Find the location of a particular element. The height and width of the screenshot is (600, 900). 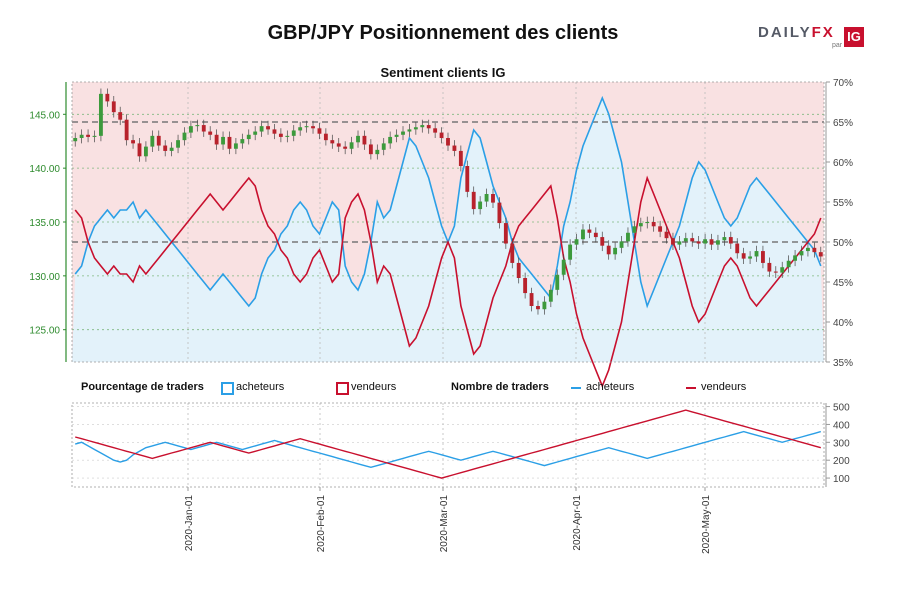

right-tick-label: 70% is located at coordinates (843, 83).